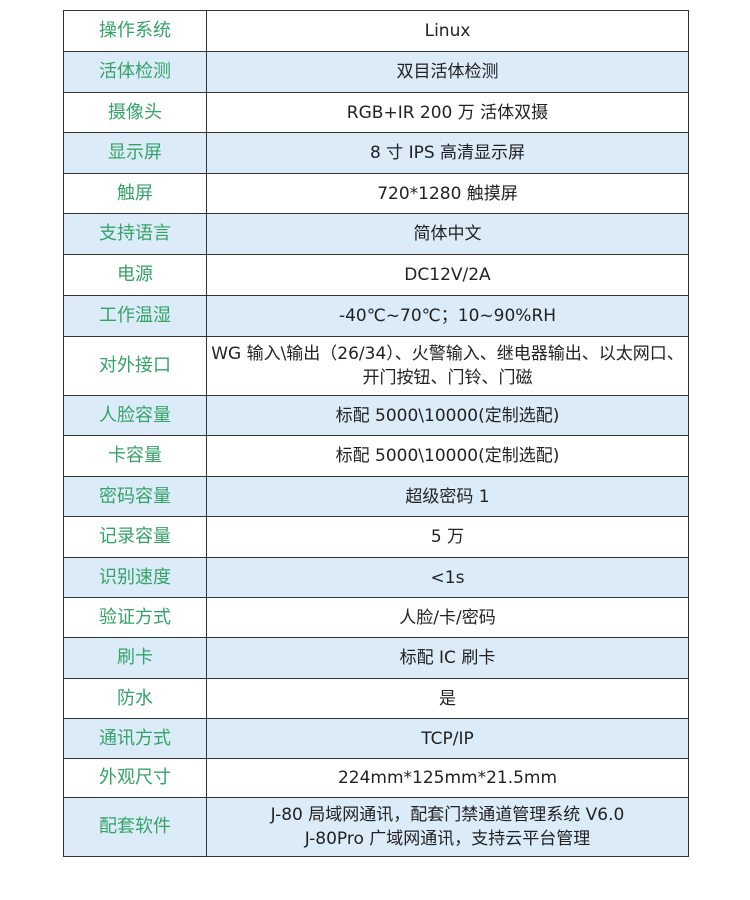 This screenshot has height=900, width=750. I want to click on spec-label: 配套软件, so click(135, 827).